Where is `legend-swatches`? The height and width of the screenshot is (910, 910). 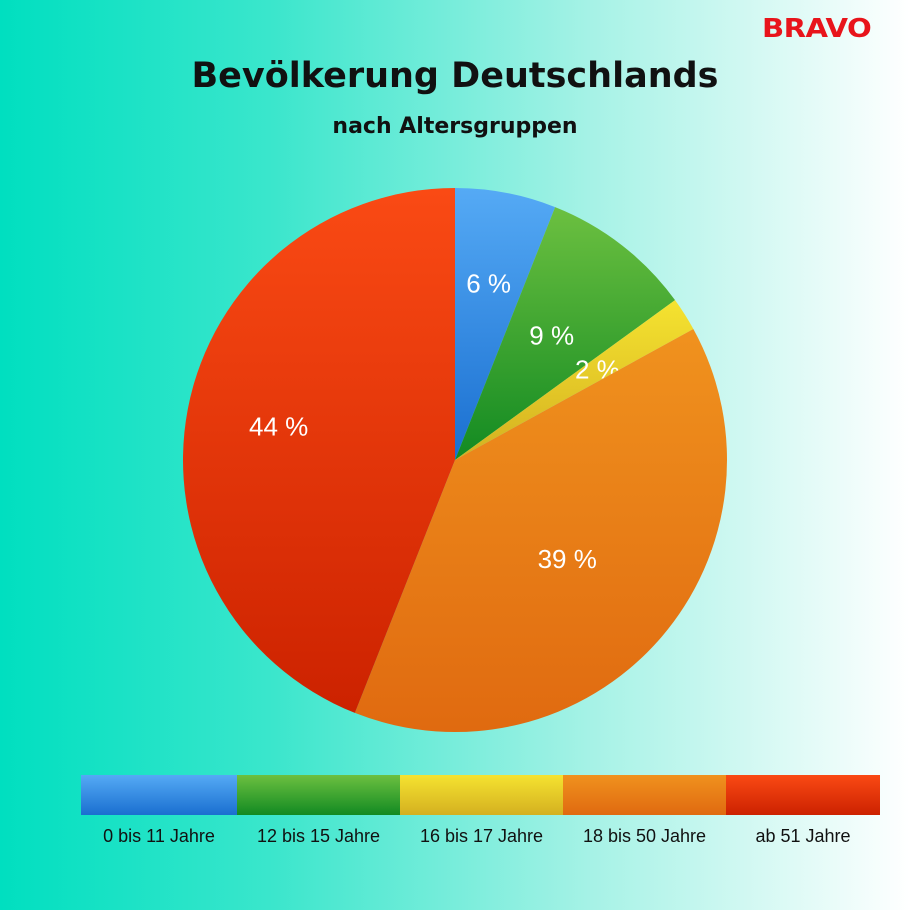
legend-swatches is located at coordinates (480, 795).